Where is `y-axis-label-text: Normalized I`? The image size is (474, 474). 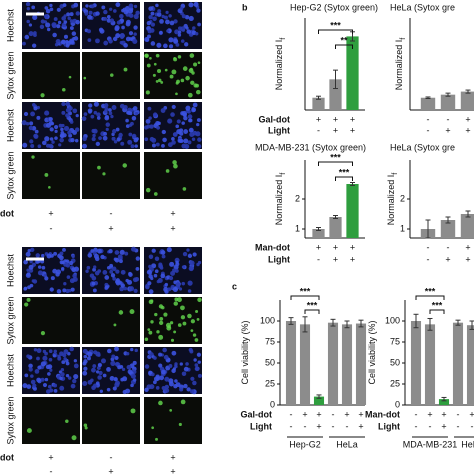
y-axis-label-text: Normalized I is located at coordinates (391, 200).